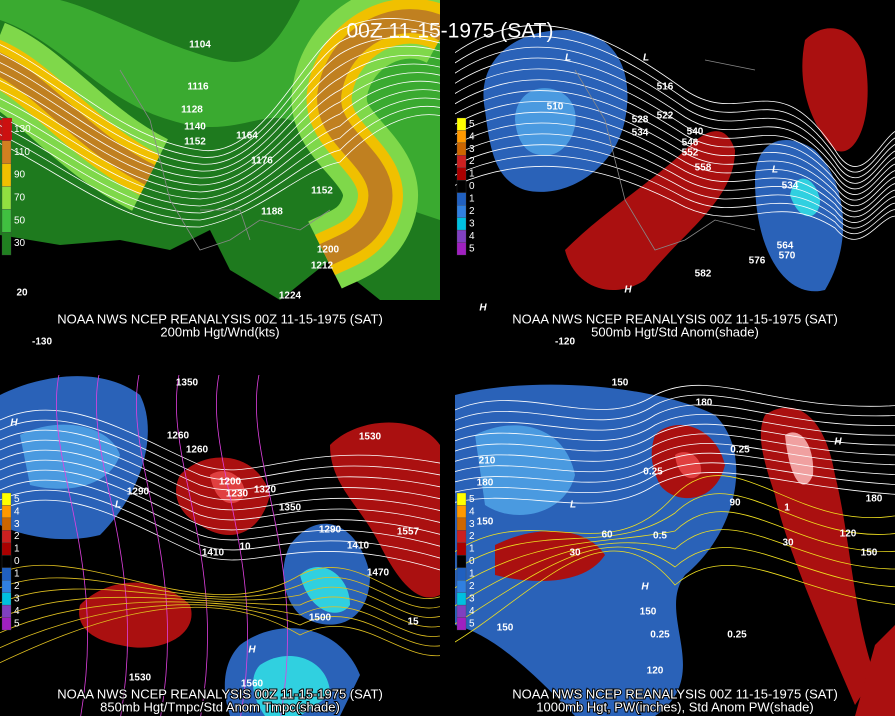  What do you see at coordinates (140, 678) in the screenshot?
I see `contour-label: 1530` at bounding box center [140, 678].